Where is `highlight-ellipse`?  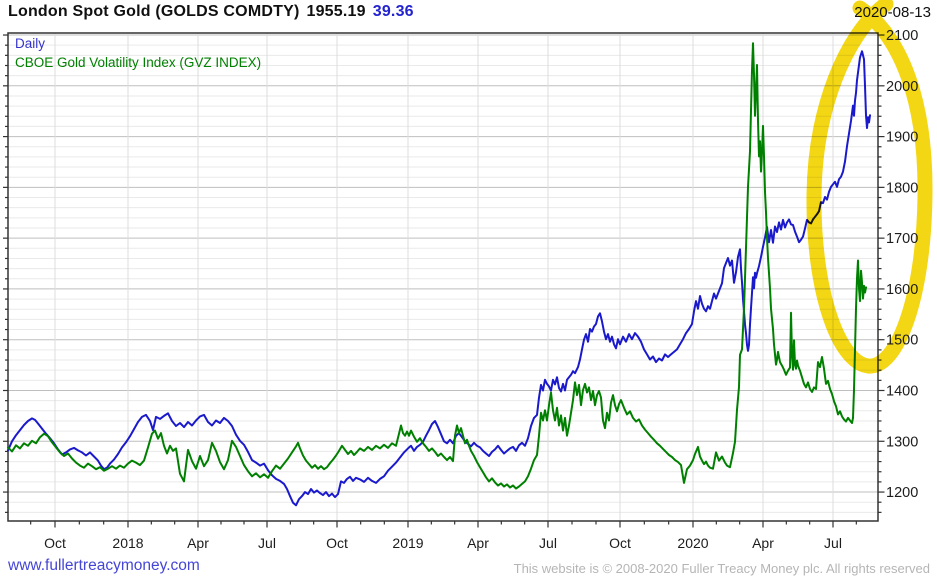
highlight-ellipse is located at coordinates (869, 187).